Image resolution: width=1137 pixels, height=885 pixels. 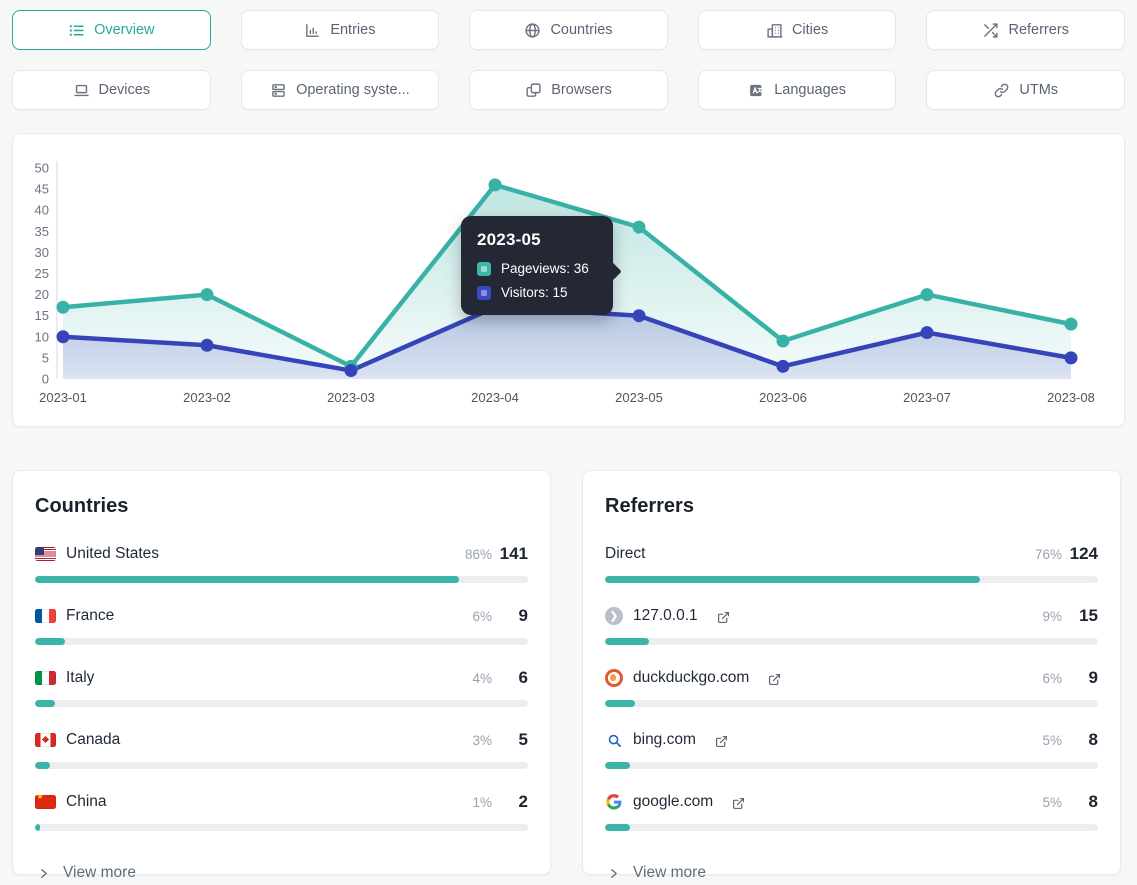 What do you see at coordinates (113, 553) in the screenshot?
I see `country-label: United States` at bounding box center [113, 553].